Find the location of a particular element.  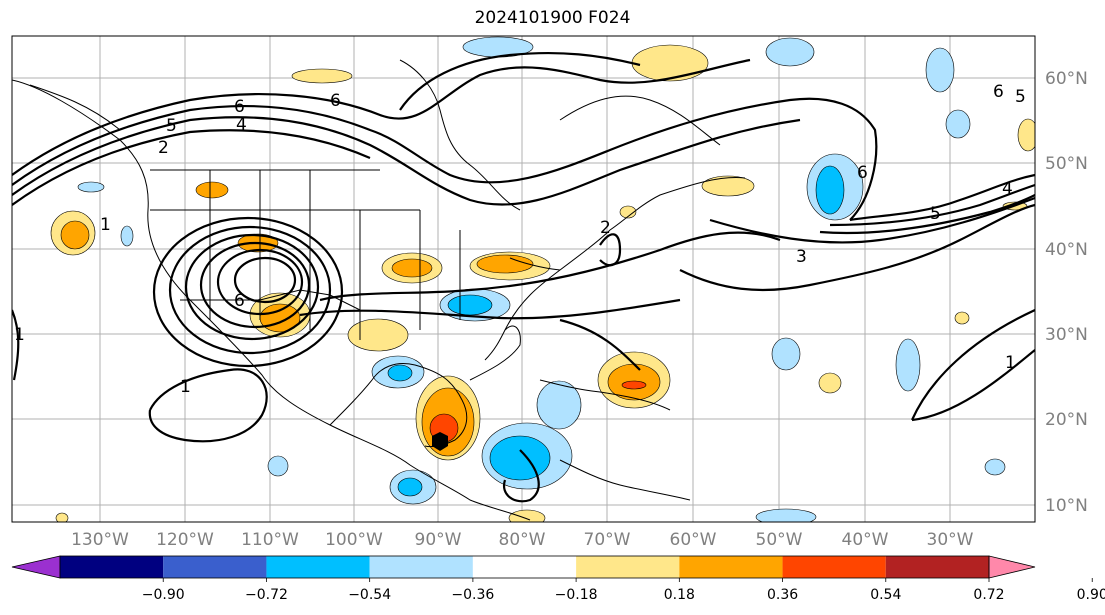

colorbar-tick-label: −0.90 is located at coordinates (163, 595).